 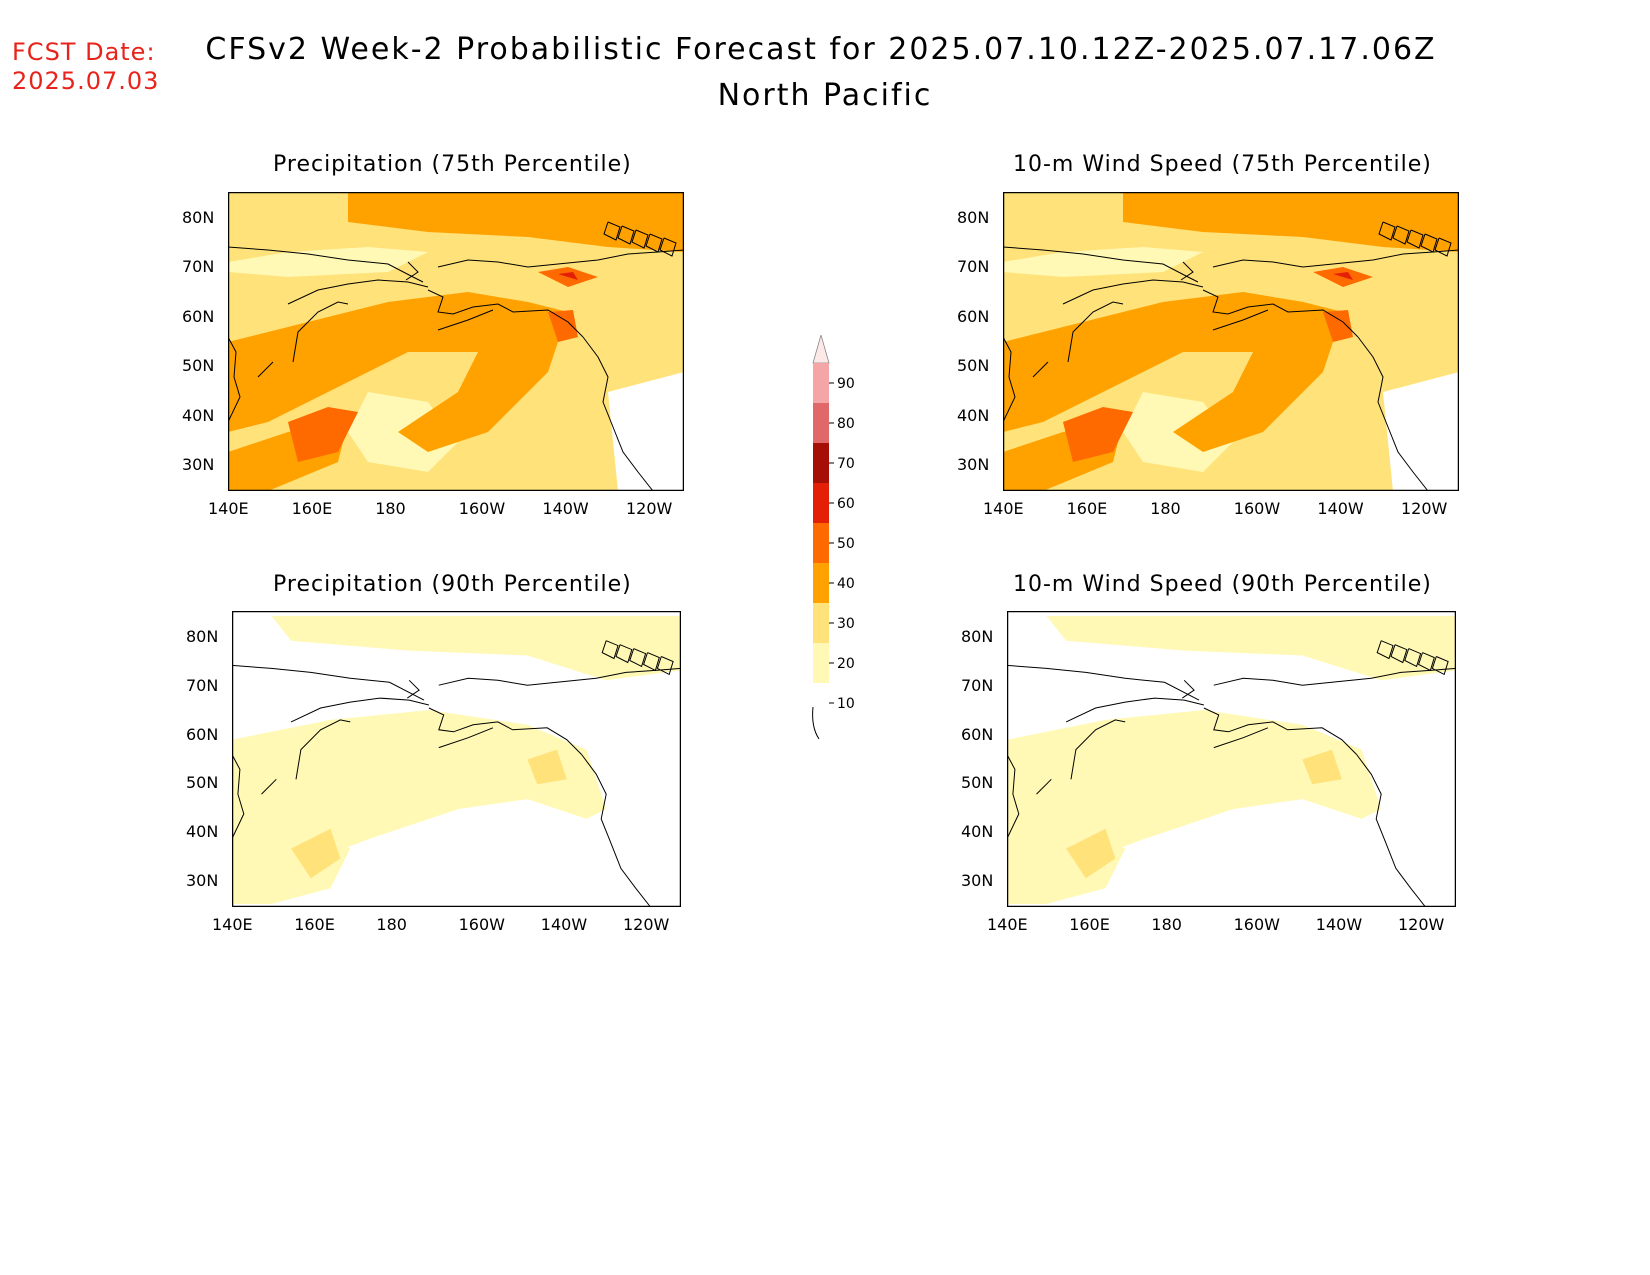 What do you see at coordinates (833, 537) in the screenshot?
I see `colorbar: 90 80 70 60 50 40 30 20 10` at bounding box center [833, 537].